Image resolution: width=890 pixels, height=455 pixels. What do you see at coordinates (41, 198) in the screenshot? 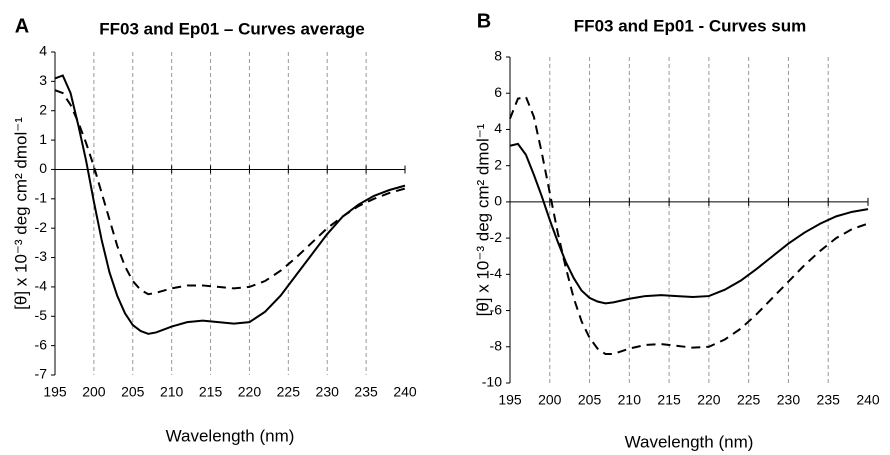
I see `y-tick-label: -1` at bounding box center [41, 198].